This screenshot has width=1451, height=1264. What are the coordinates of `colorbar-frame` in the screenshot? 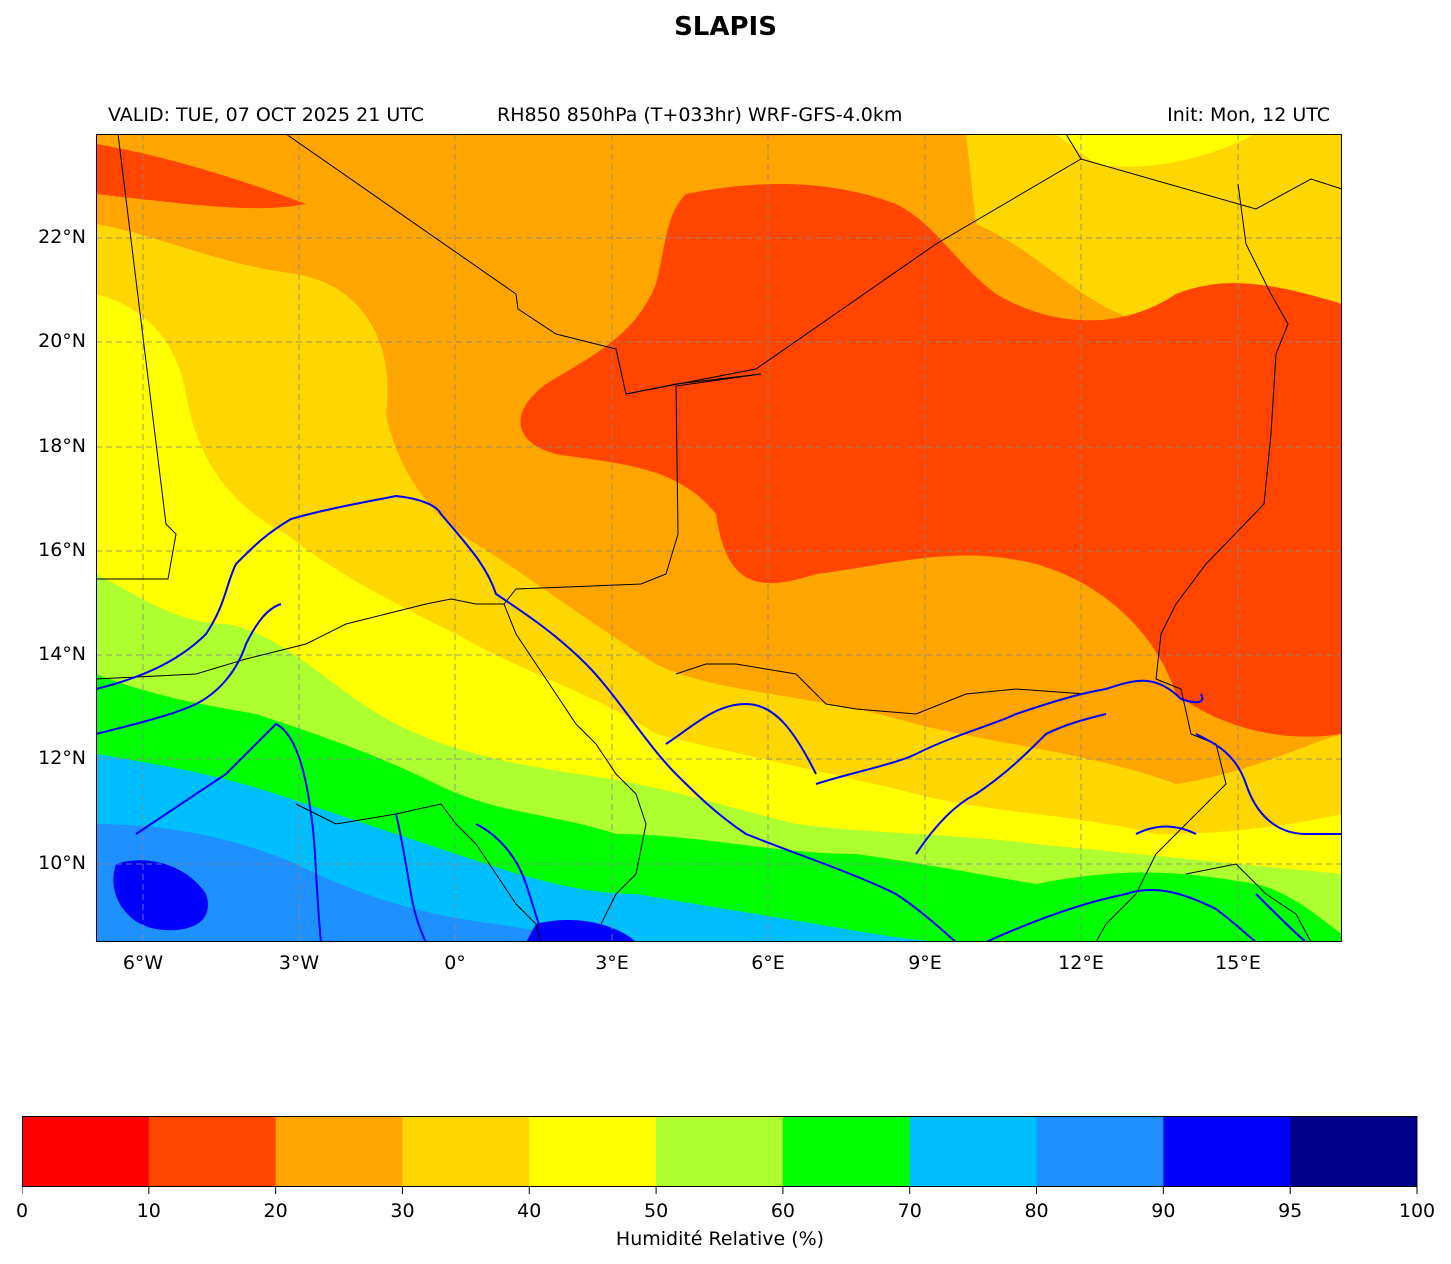 It's located at (719, 1151).